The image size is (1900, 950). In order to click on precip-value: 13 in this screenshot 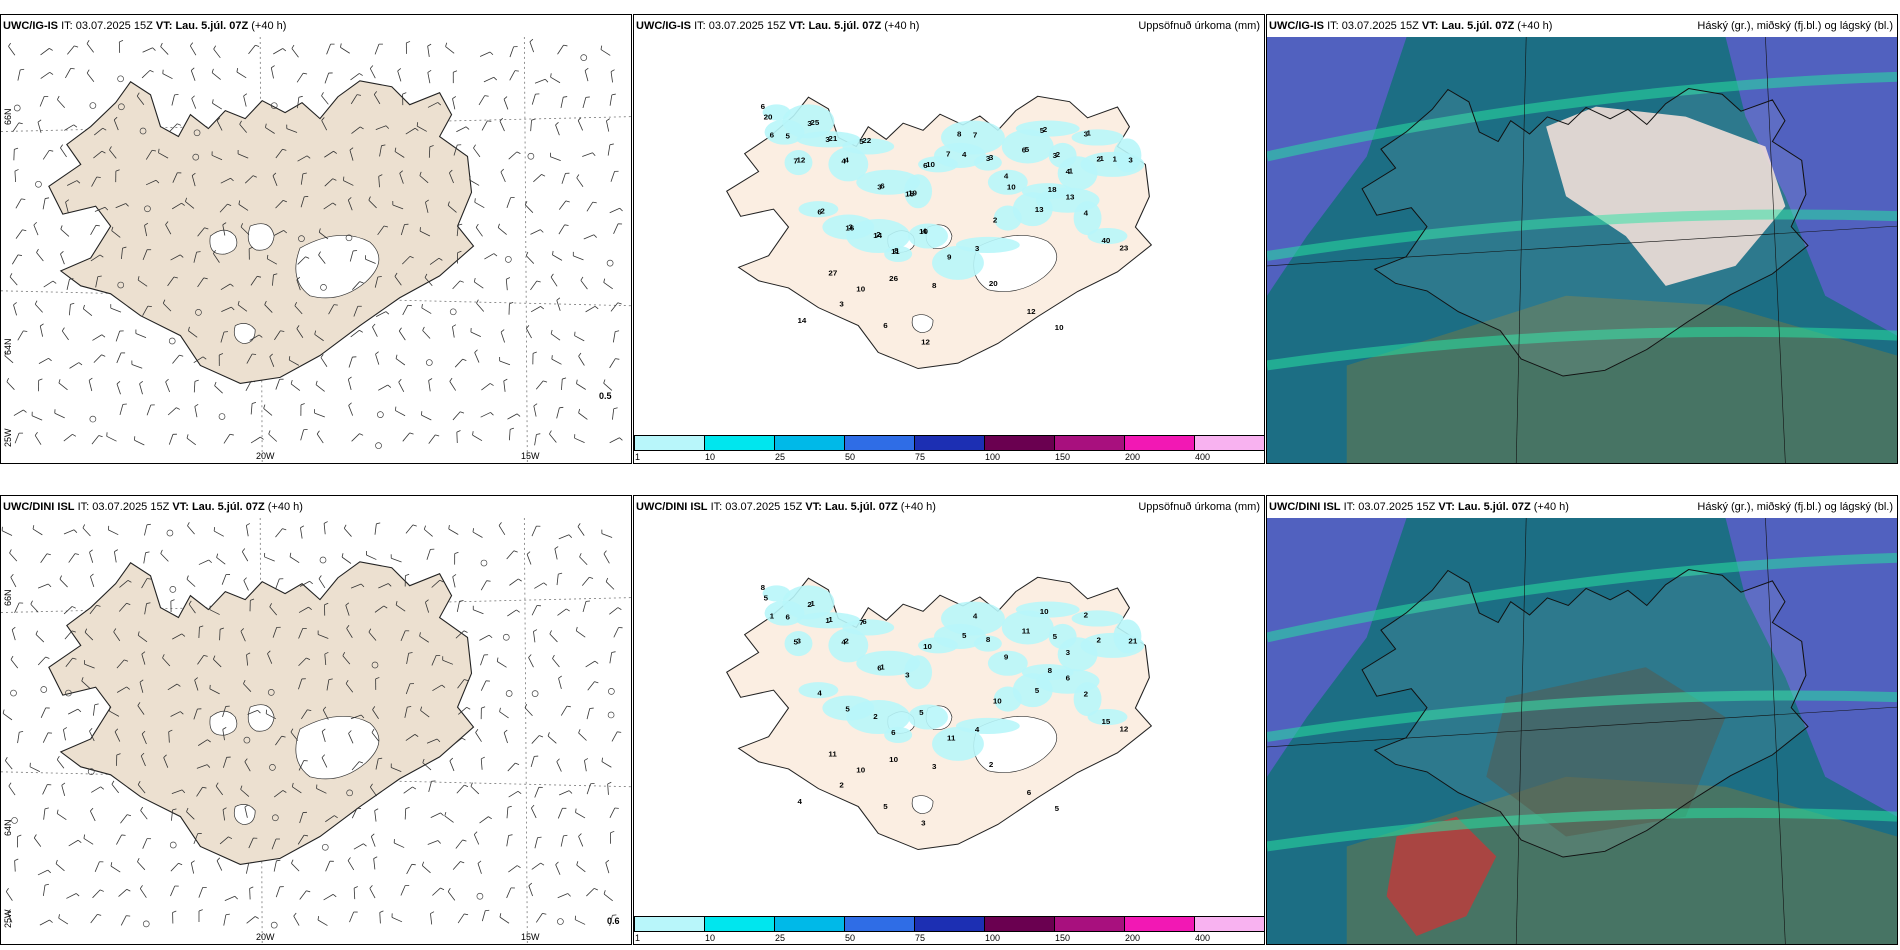, I will do `click(1070, 197)`.